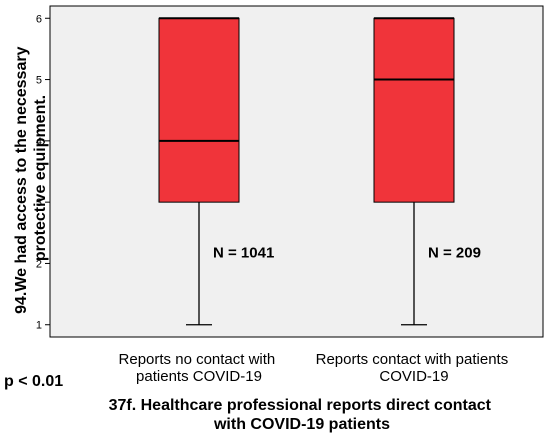 Image resolution: width=550 pixels, height=439 pixels. Describe the element at coordinates (412, 359) in the screenshot. I see `category-label-2-line-1: Reports contact with patients` at that location.